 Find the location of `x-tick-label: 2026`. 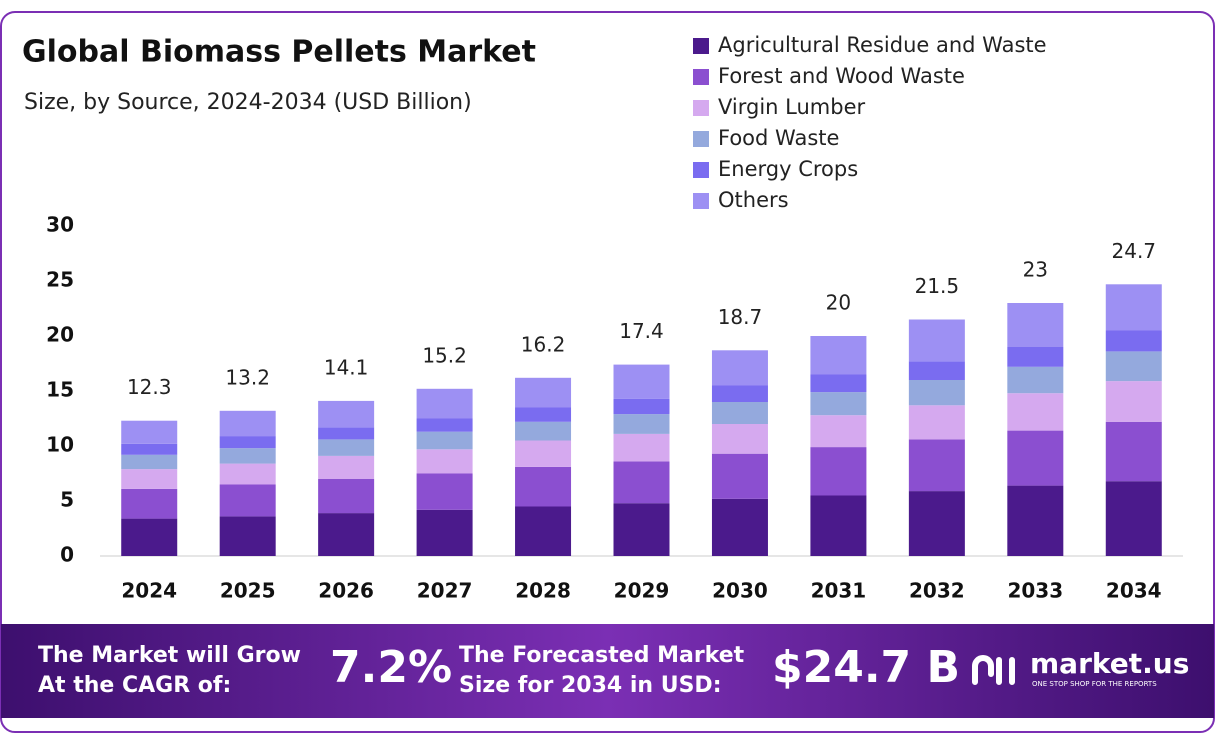

x-tick-label: 2026 is located at coordinates (346, 591).